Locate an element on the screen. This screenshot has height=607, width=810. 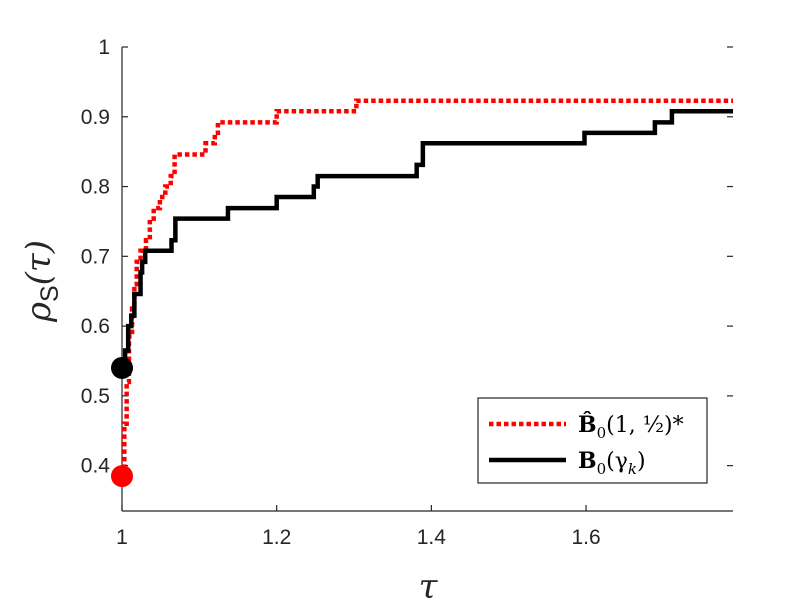
x-axis-label: τ is located at coordinates (429, 587).